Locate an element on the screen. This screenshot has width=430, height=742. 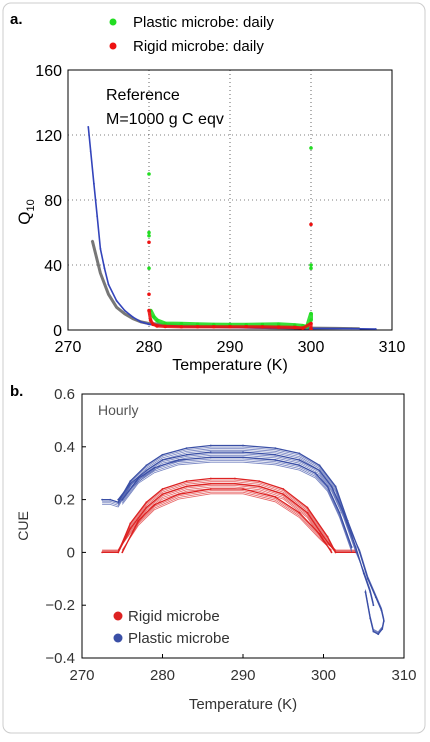
legend-label-plastic-daily: Plastic microbe: daily is located at coordinates (203, 22).